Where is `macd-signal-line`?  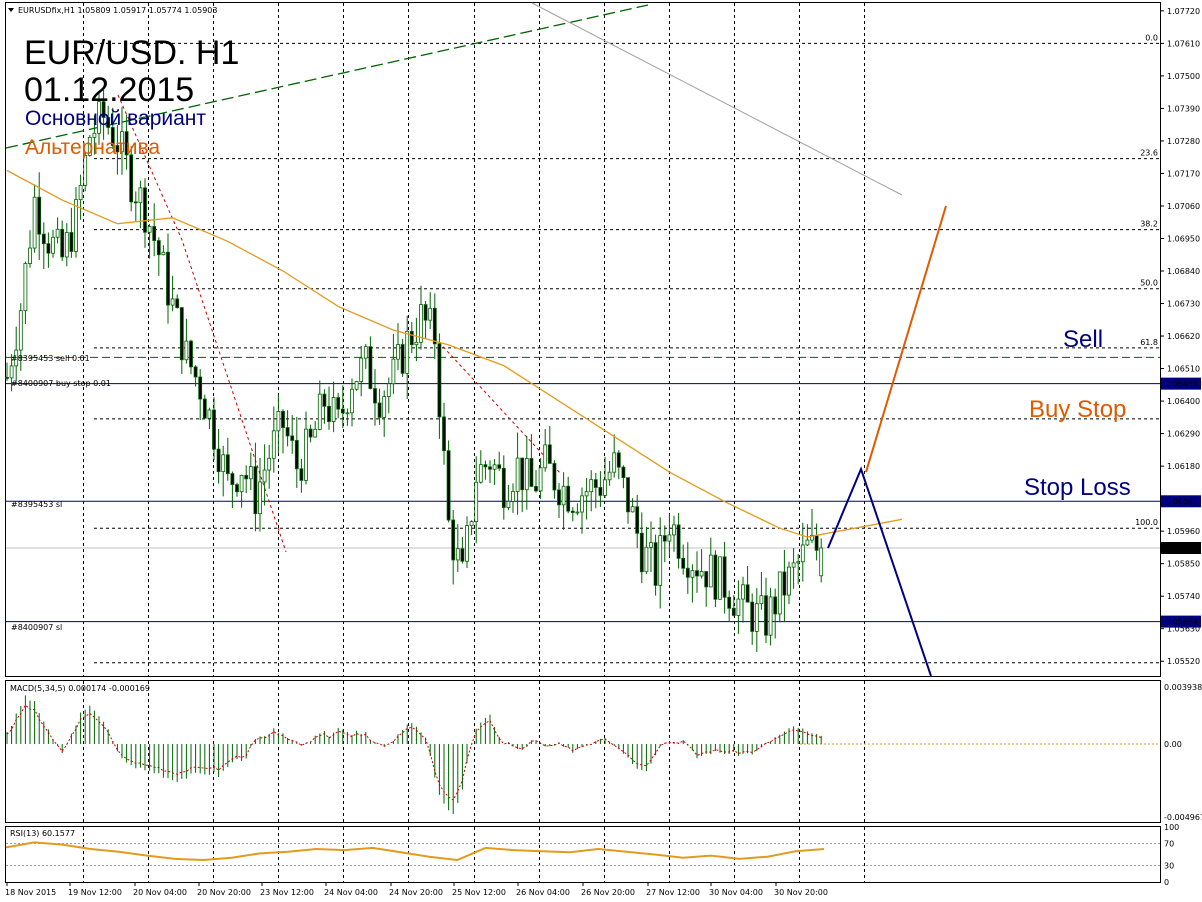
macd-signal-line is located at coordinates (414, 752).